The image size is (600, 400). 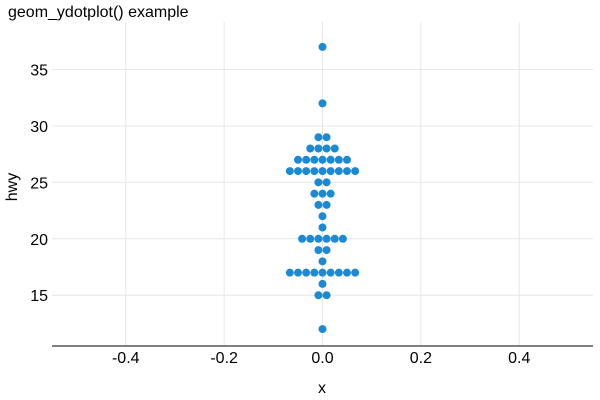 What do you see at coordinates (39, 71) in the screenshot?
I see `y-tick-label: 35` at bounding box center [39, 71].